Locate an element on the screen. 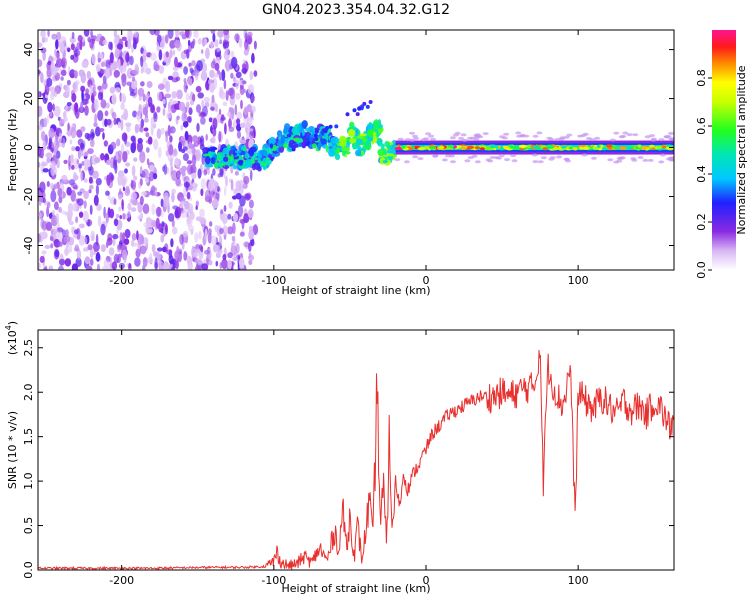 This screenshot has width=750, height=600. x-tick-label: 0 is located at coordinates (425, 580).